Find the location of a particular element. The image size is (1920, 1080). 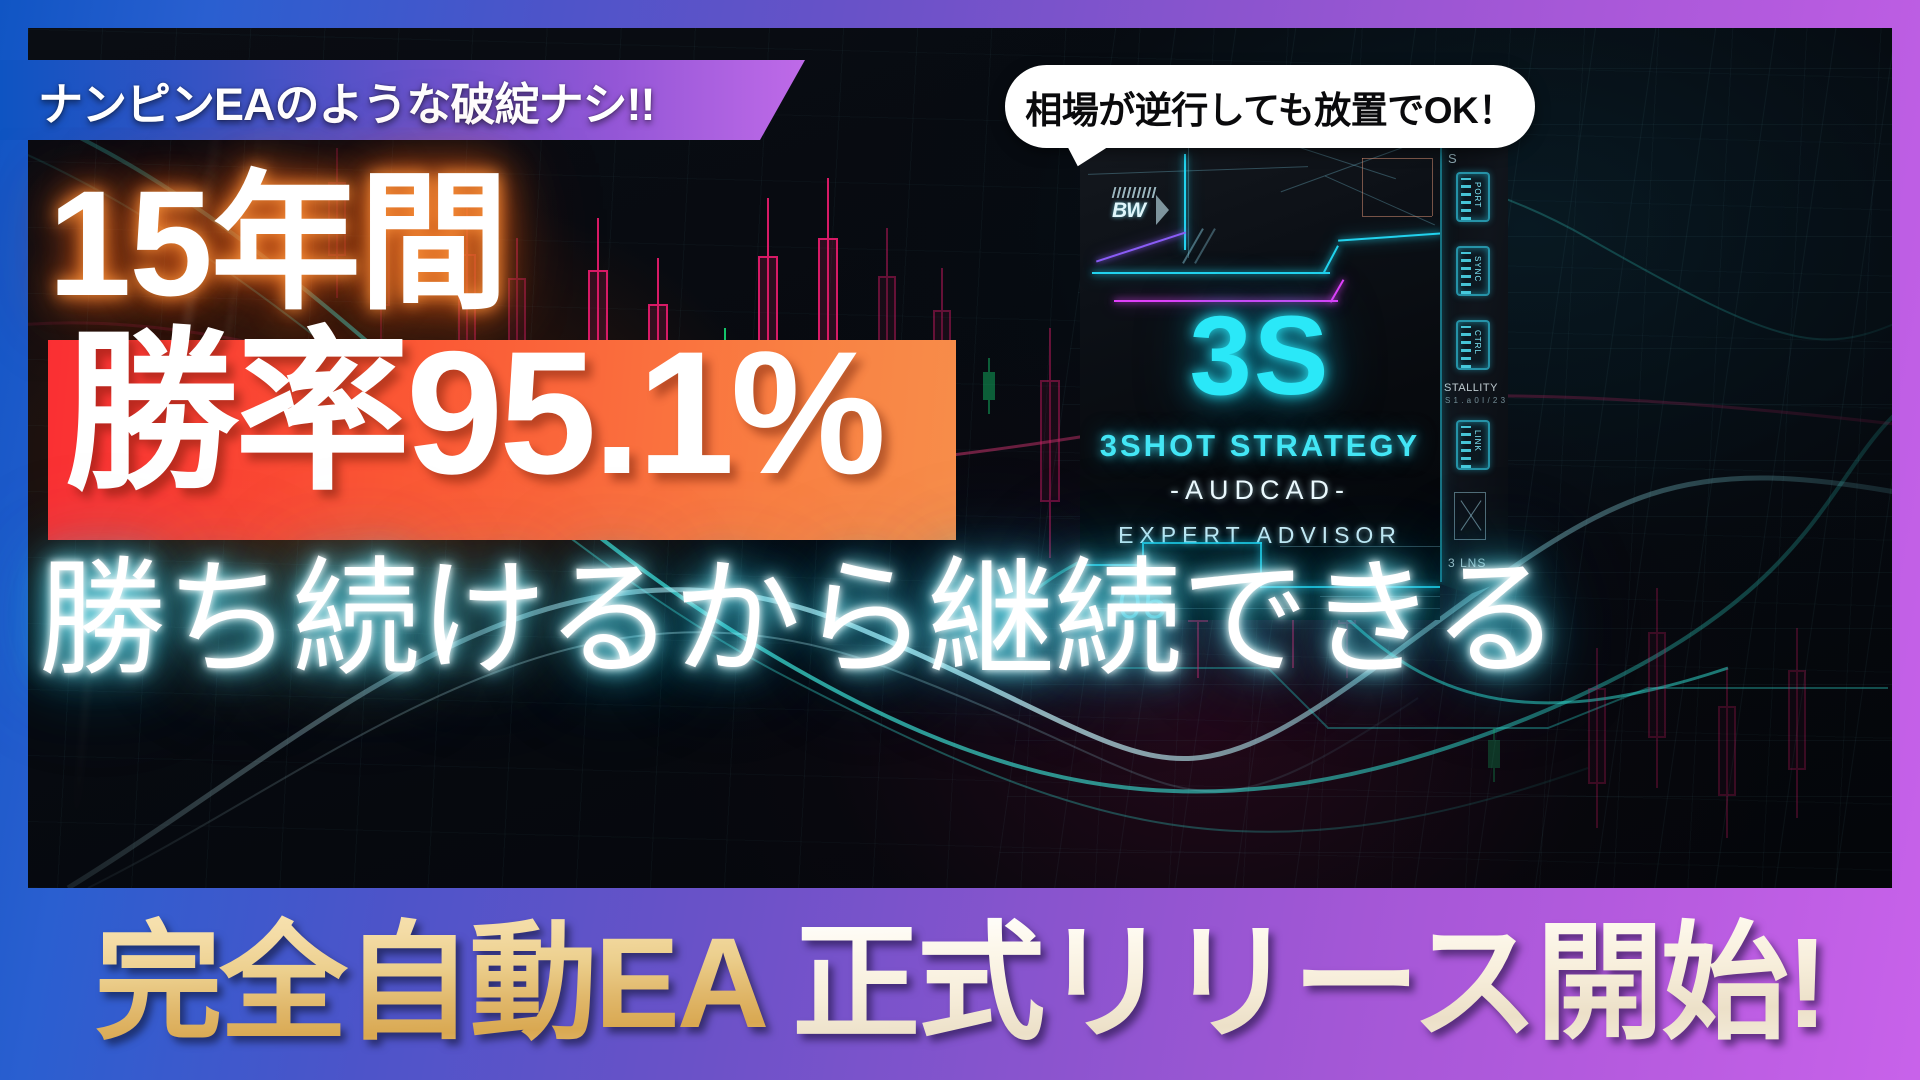

bottom-banner-text: 完全自動EA 正式リリース開始! is located at coordinates (961, 984).